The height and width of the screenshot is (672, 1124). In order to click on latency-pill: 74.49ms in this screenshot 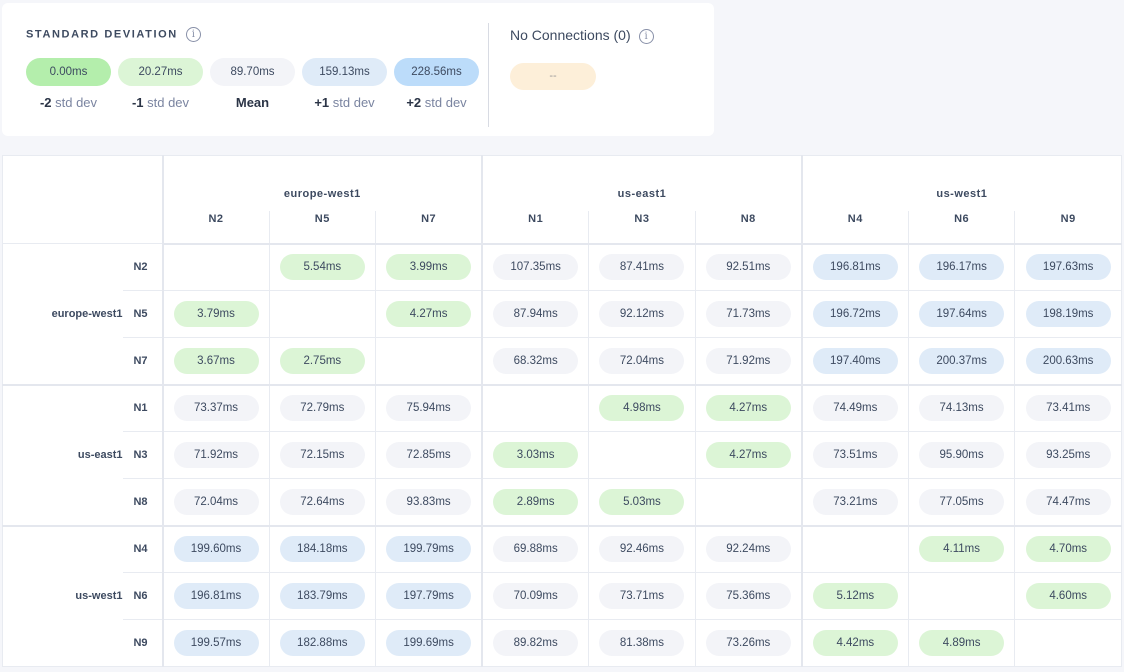, I will do `click(855, 408)`.